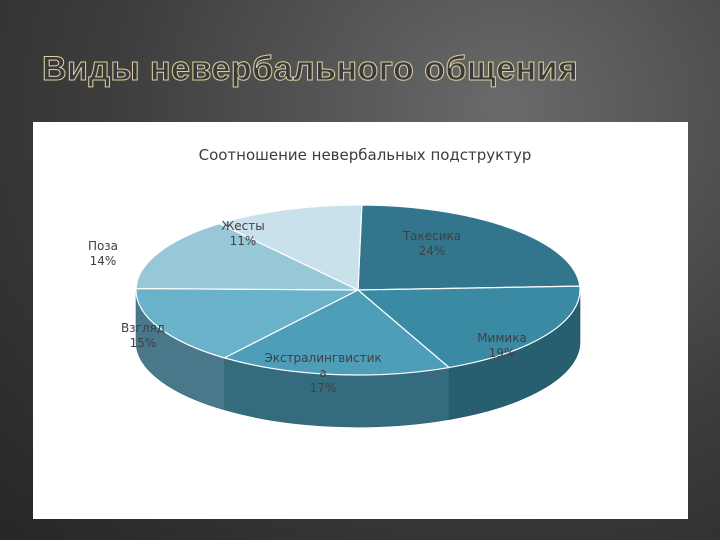 This screenshot has width=720, height=540. I want to click on label-mimika-line: Мимика, so click(502, 338).